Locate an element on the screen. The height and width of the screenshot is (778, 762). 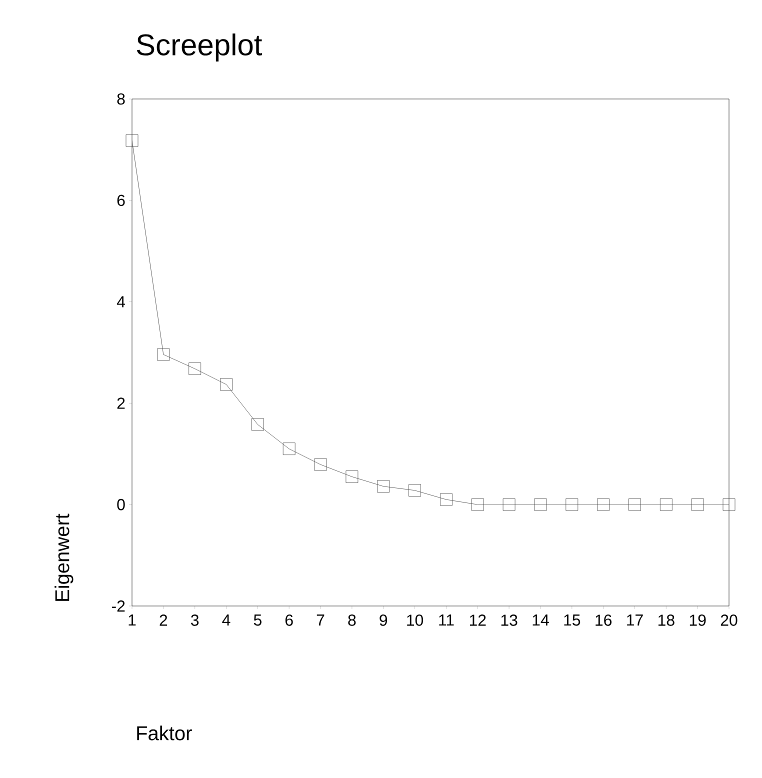
x-tick-label: 6 is located at coordinates (289, 620).